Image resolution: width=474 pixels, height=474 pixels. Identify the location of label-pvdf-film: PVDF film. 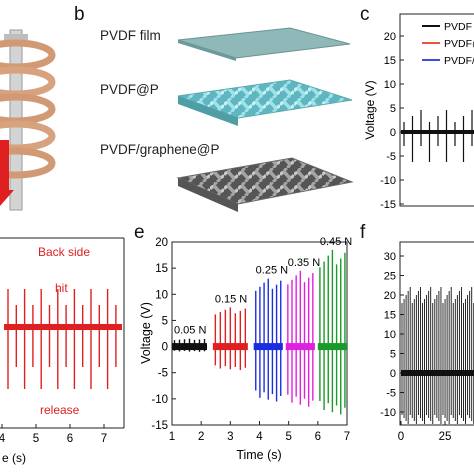
(130, 35).